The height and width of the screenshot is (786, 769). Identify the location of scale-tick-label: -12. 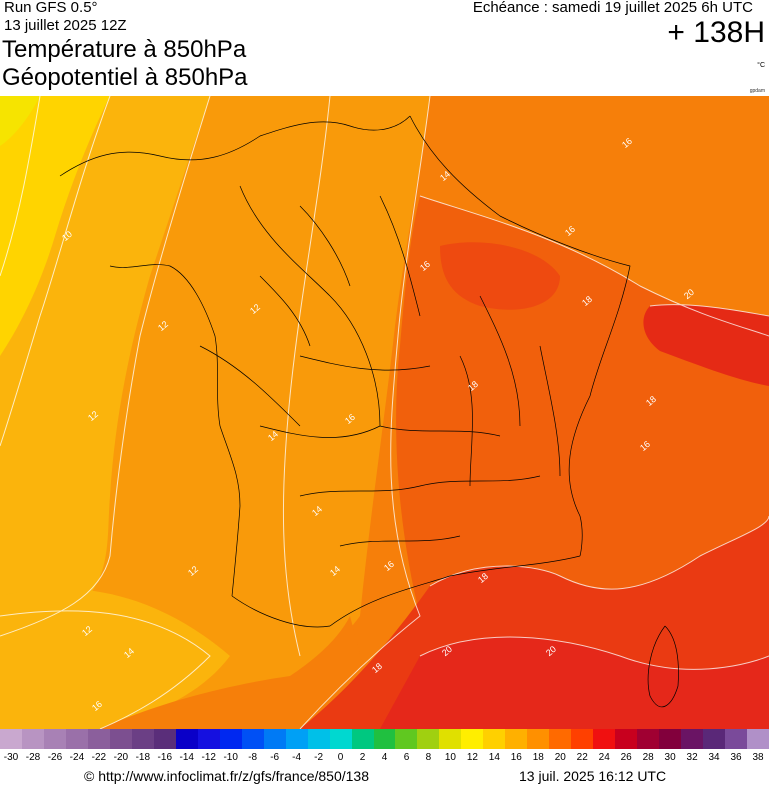
(208, 757).